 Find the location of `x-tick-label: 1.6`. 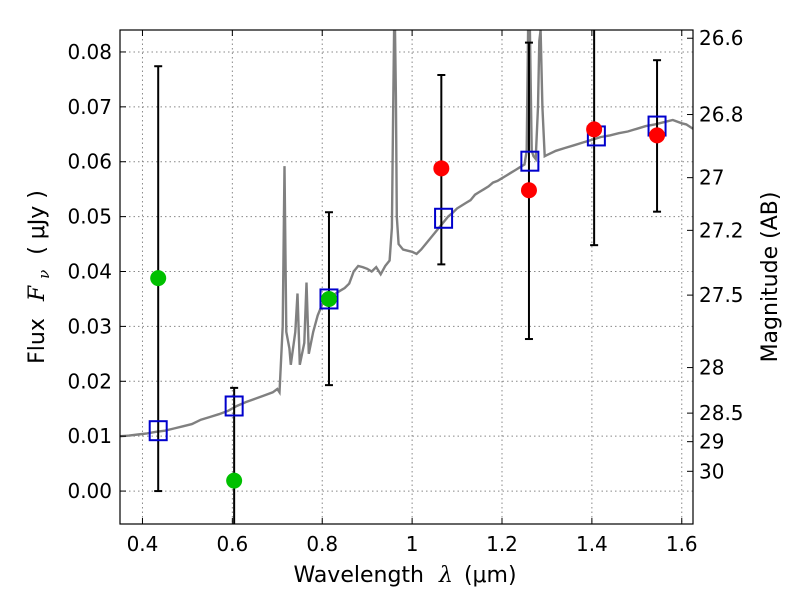

x-tick-label: 1.6 is located at coordinates (682, 544).